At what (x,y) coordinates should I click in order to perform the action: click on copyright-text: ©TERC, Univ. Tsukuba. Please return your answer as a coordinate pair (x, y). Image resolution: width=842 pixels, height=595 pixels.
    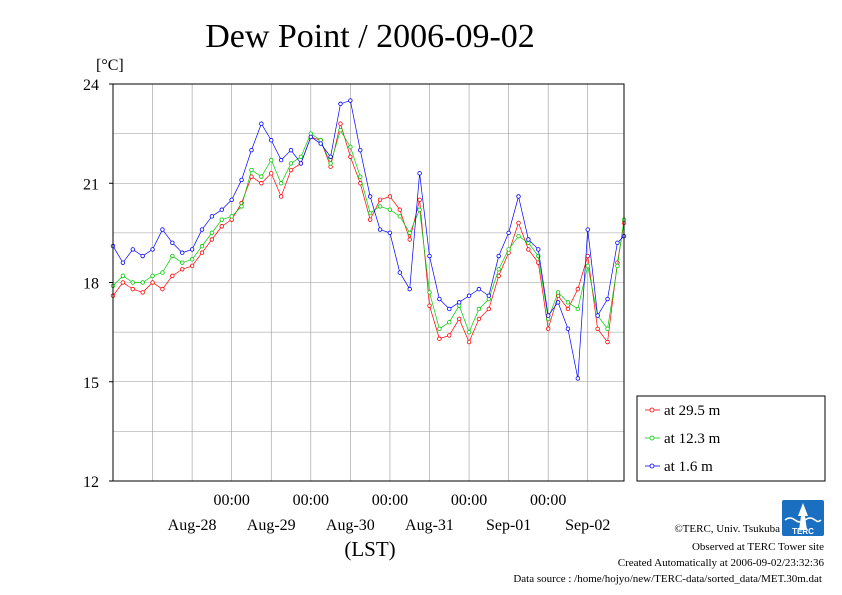
    Looking at the image, I should click on (727, 529).